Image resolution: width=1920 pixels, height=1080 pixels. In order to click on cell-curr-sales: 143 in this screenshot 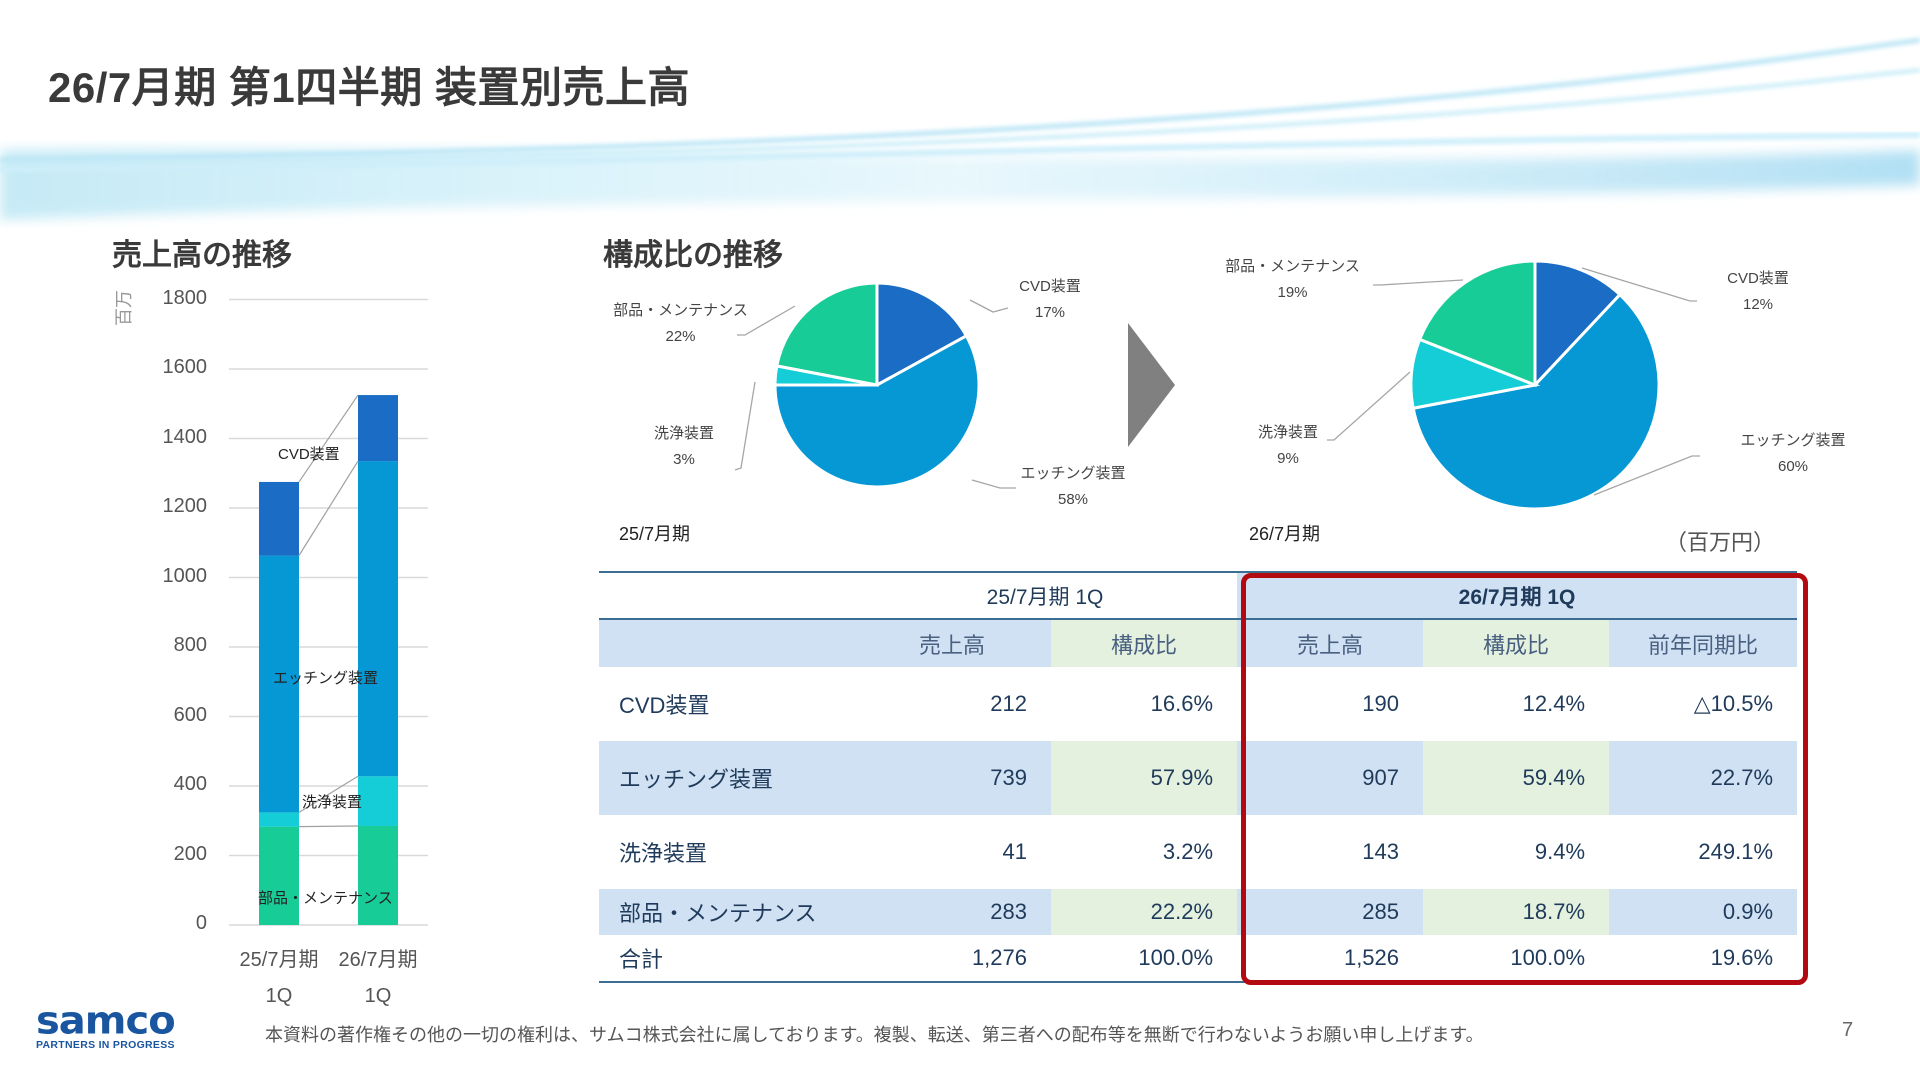, I will do `click(1381, 851)`.